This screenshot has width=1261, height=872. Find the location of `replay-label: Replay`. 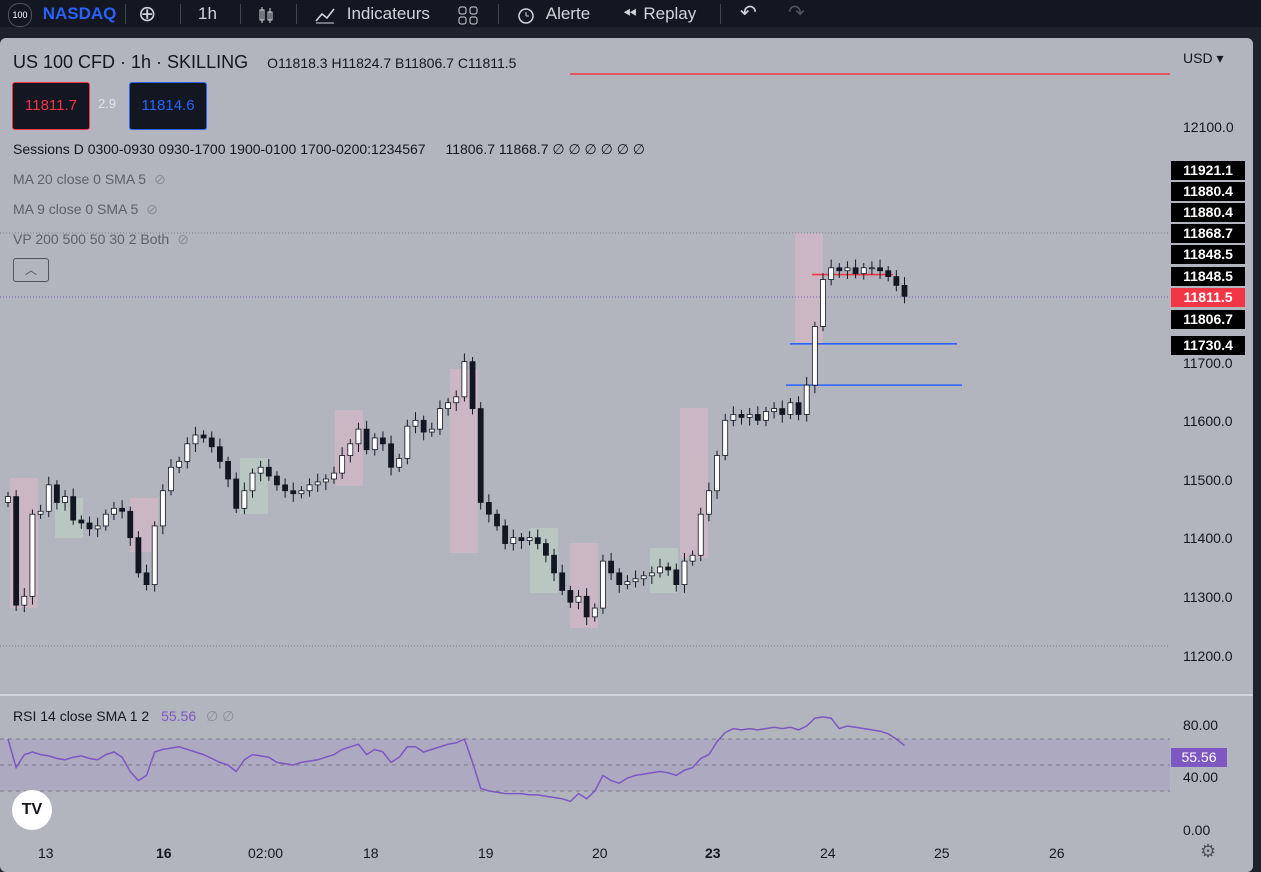

replay-label: Replay is located at coordinates (670, 13).